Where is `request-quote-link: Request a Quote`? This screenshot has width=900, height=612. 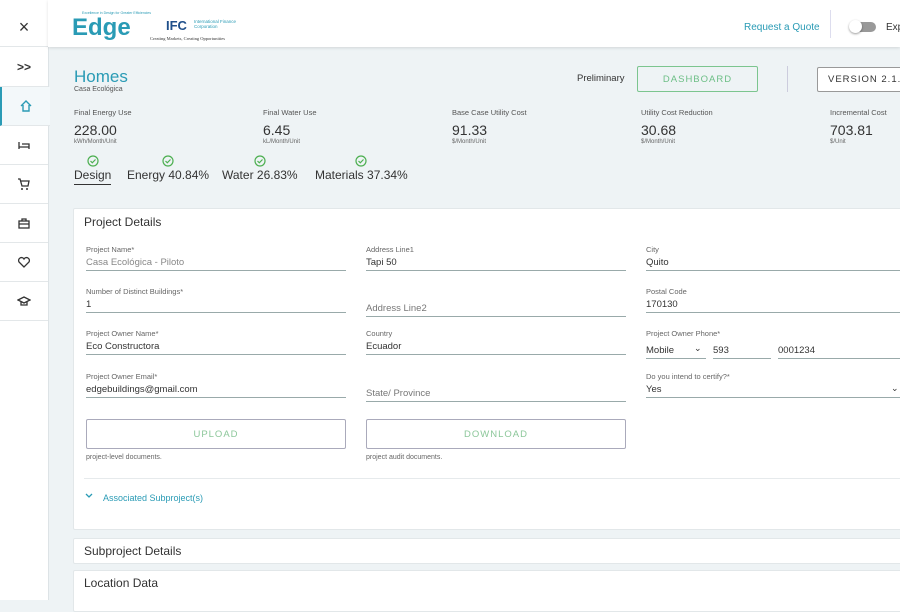
request-quote-link: Request a Quote is located at coordinates (782, 27).